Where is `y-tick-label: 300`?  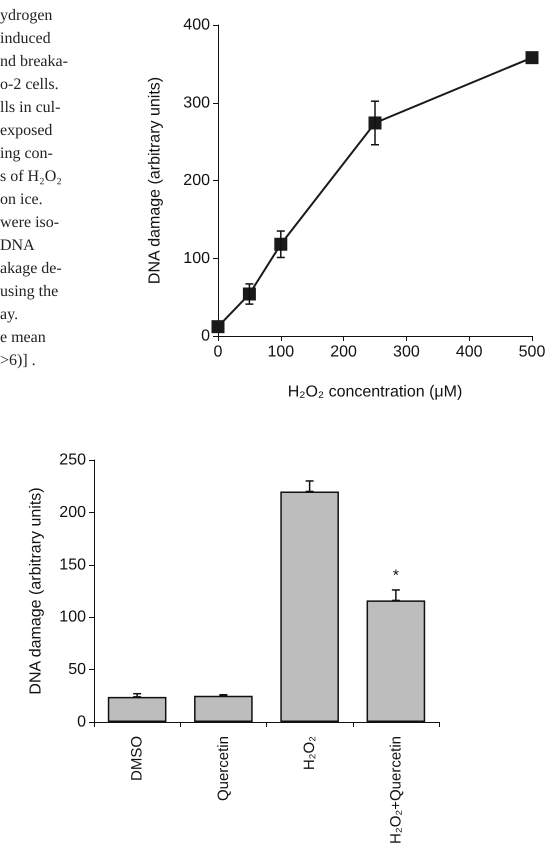
y-tick-label: 300 is located at coordinates (196, 103).